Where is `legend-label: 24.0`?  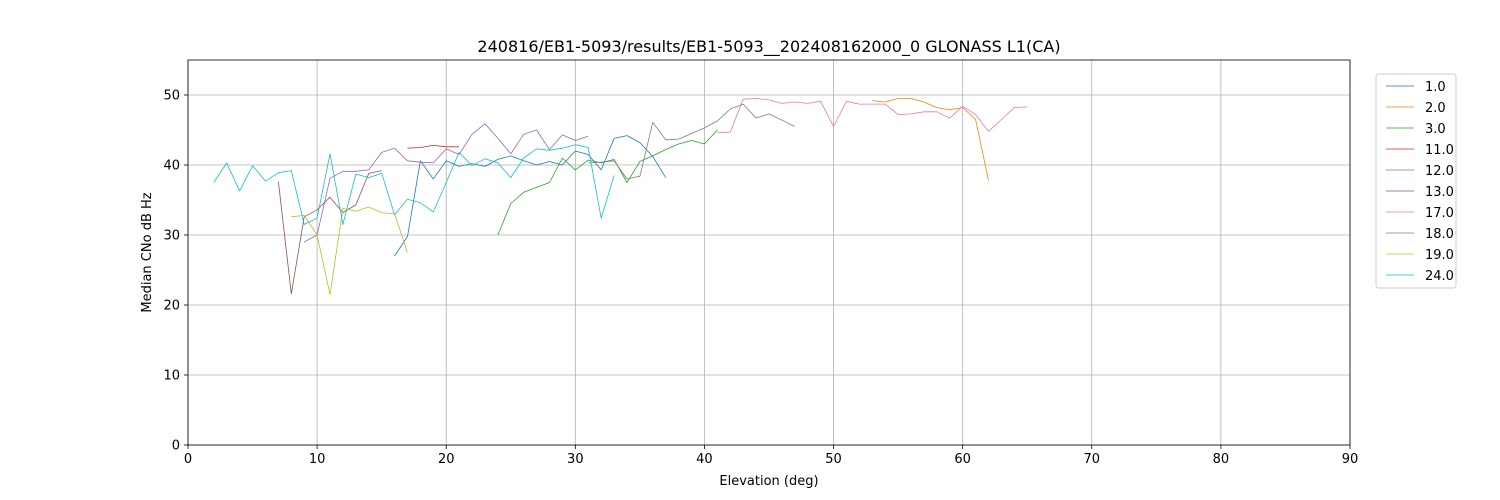
legend-label: 24.0 is located at coordinates (1439, 276).